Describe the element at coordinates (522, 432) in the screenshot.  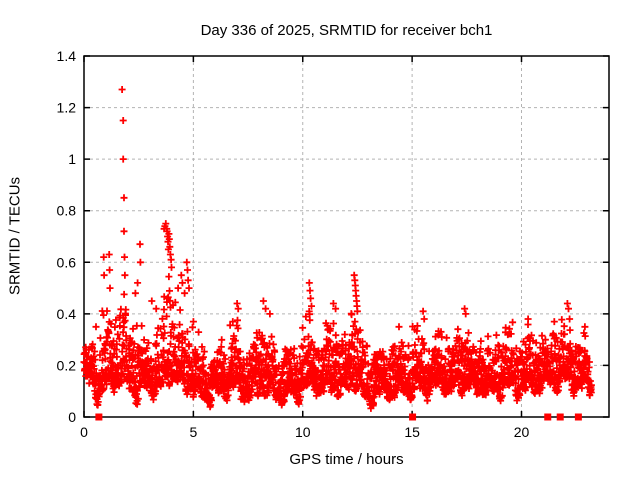
I see `x-tick-label: 20` at that location.